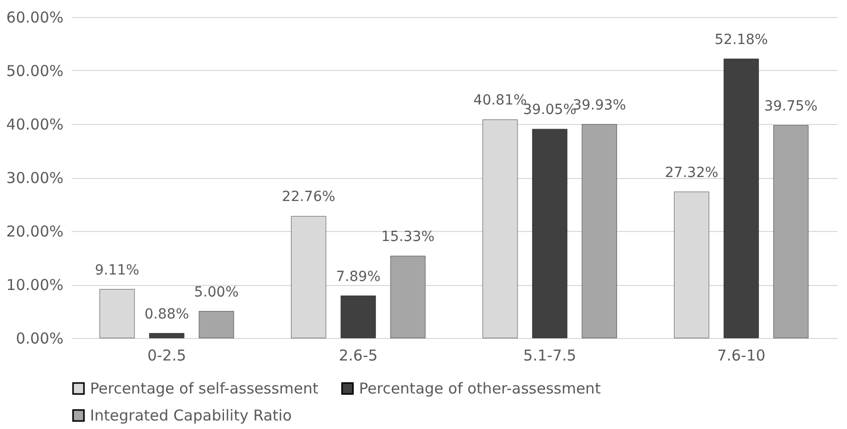  What do you see at coordinates (35, 17) in the screenshot?
I see `y-tick-label: 60.00%` at bounding box center [35, 17].